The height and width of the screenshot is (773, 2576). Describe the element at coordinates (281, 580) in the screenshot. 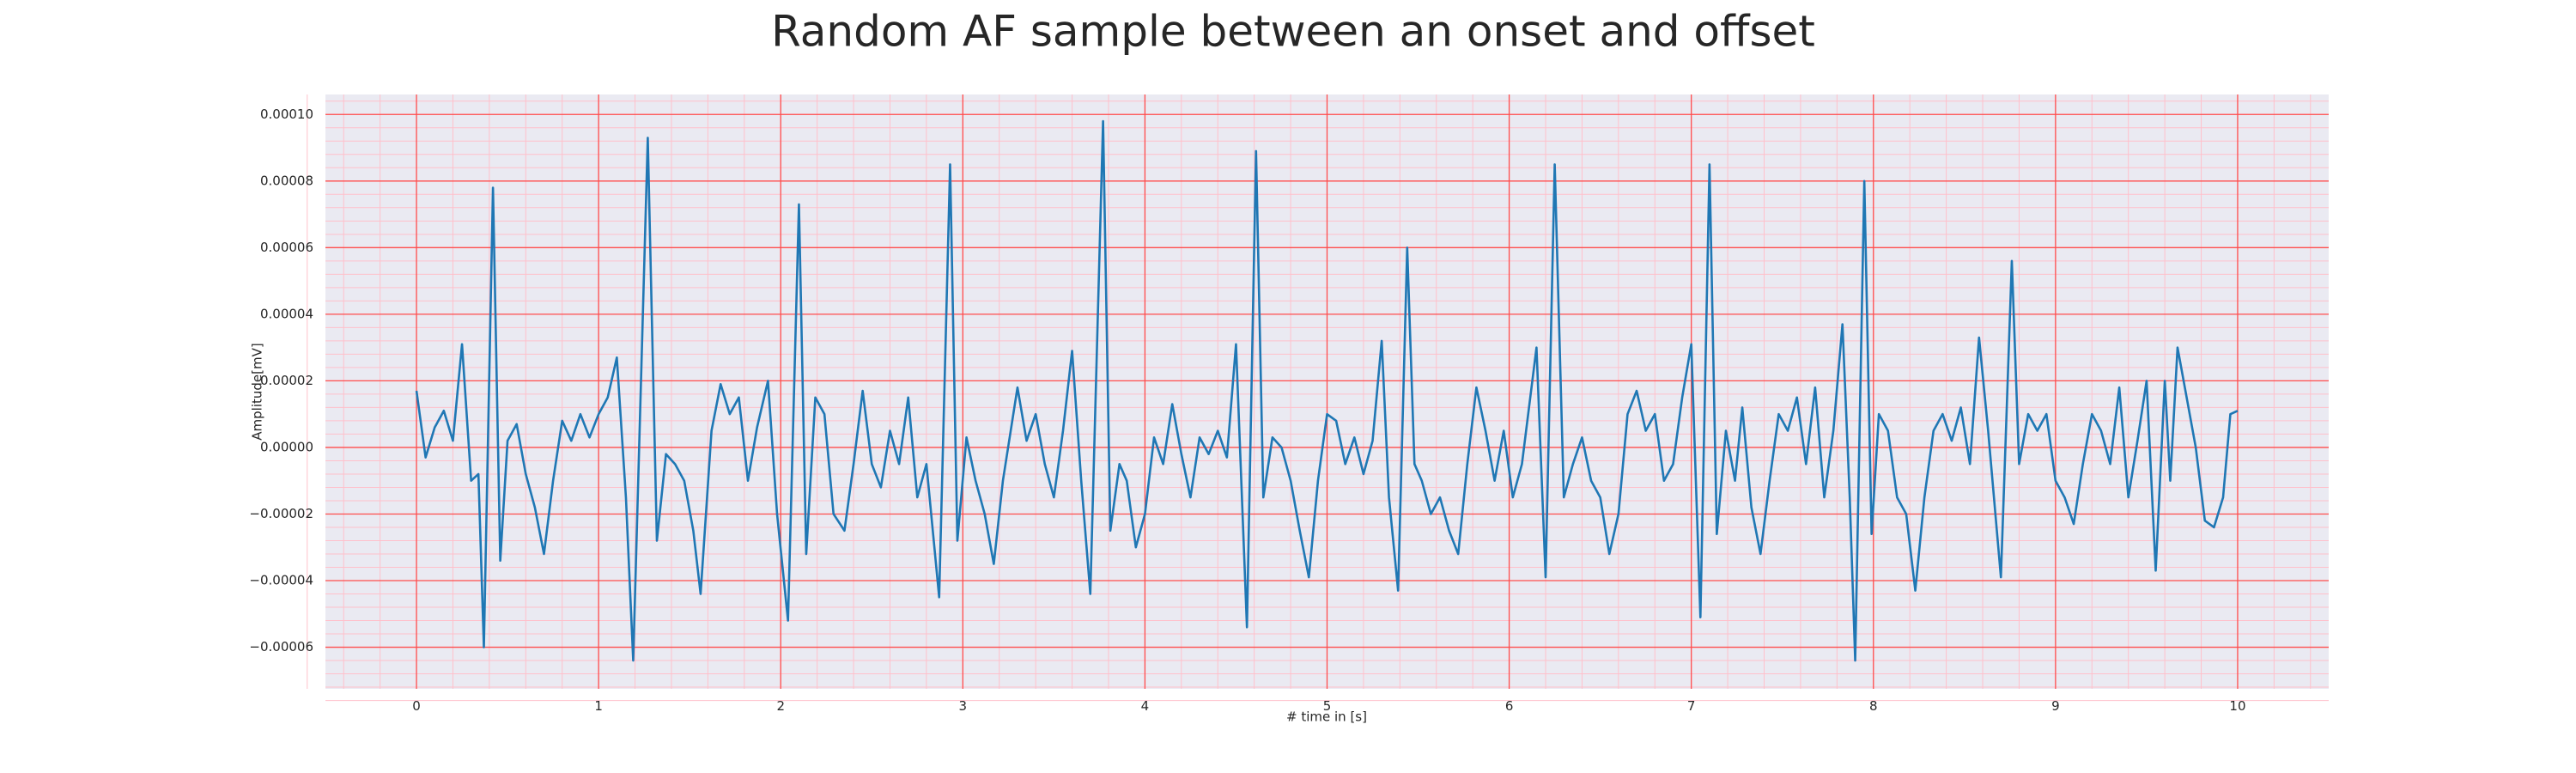

I see `y-tick-label: −0.00004` at that location.